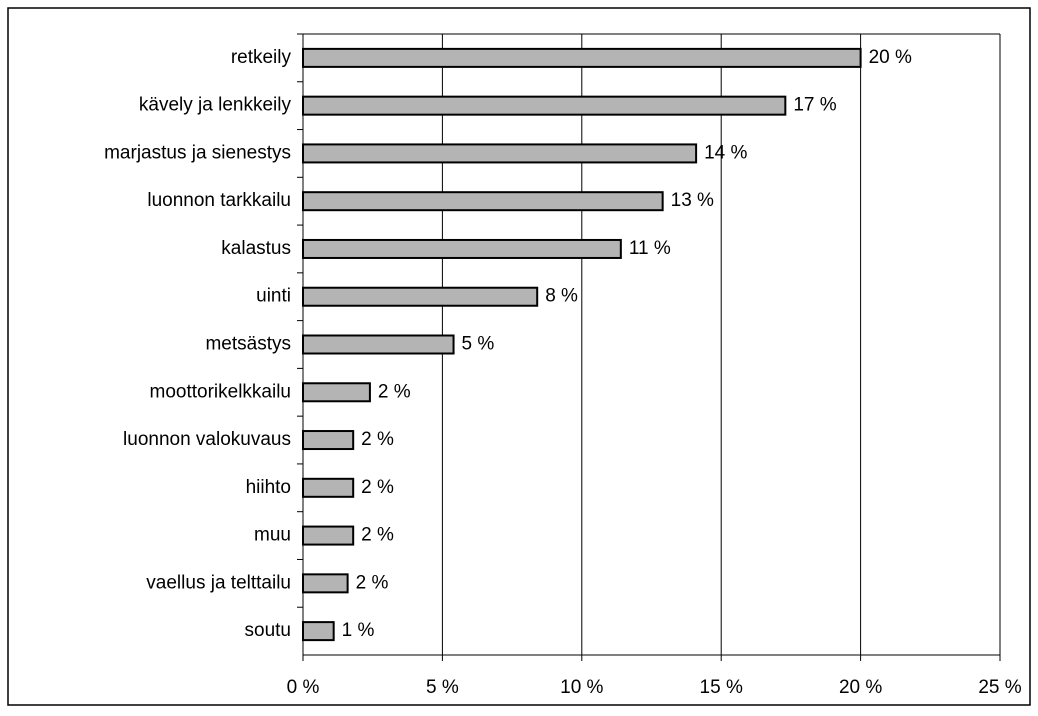 This screenshot has height=716, width=1038. Describe the element at coordinates (814, 105) in the screenshot. I see `value-label: 17 %` at that location.